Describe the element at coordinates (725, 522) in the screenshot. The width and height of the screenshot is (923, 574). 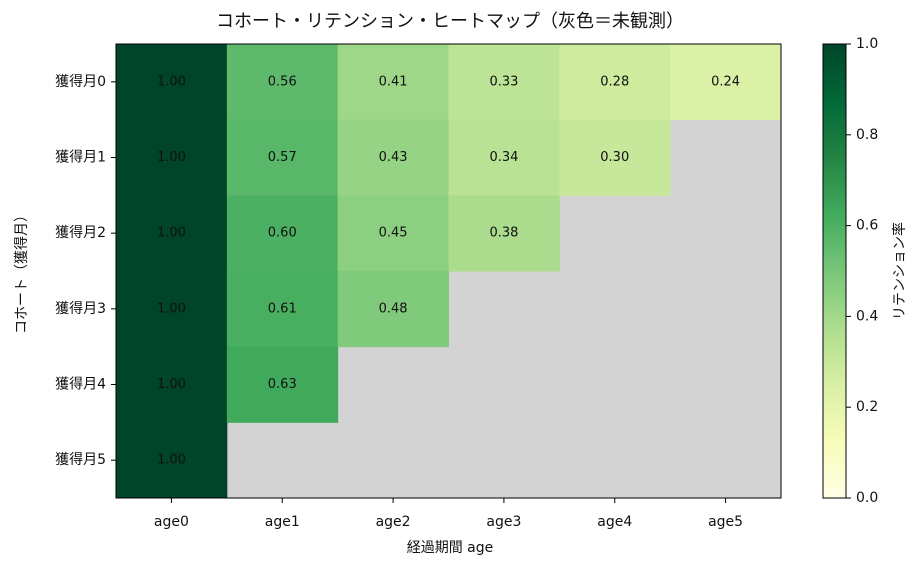
I see `x-tick-label: age5` at that location.